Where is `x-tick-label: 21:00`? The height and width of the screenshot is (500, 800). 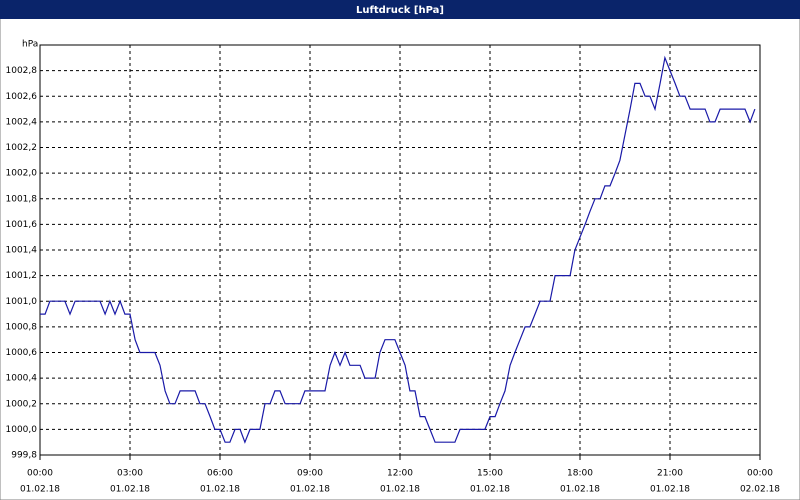 x-tick-label: 21:00 is located at coordinates (670, 474).